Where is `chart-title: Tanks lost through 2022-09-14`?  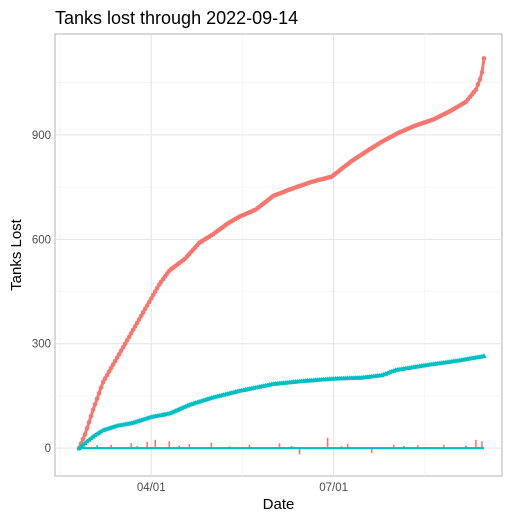
chart-title: Tanks lost through 2022-09-14 is located at coordinates (176, 18).